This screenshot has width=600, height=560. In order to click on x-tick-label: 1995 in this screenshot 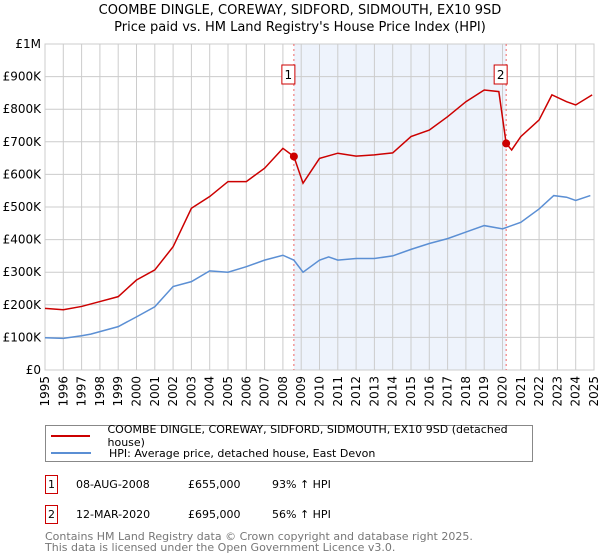, I will do `click(45, 391)`.